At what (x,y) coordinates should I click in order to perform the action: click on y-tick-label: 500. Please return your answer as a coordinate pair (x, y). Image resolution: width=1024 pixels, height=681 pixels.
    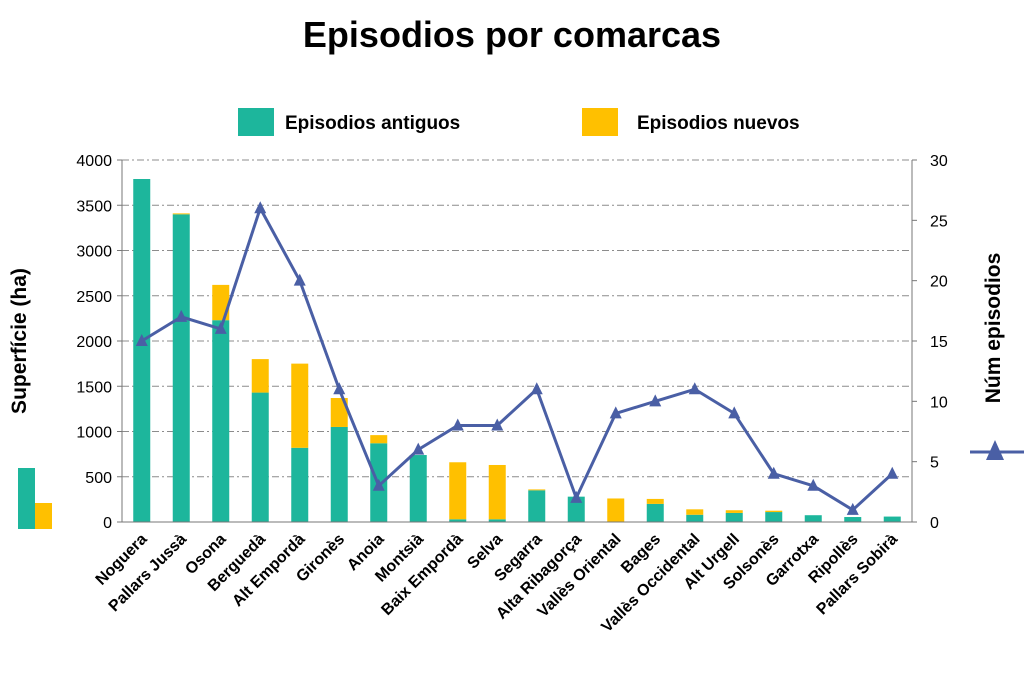
    Looking at the image, I should click on (98, 478).